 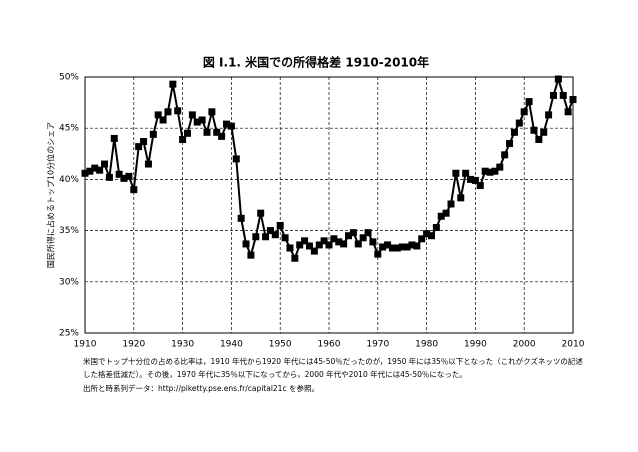 I want to click on x-tick-label: 1990, so click(x=475, y=345).